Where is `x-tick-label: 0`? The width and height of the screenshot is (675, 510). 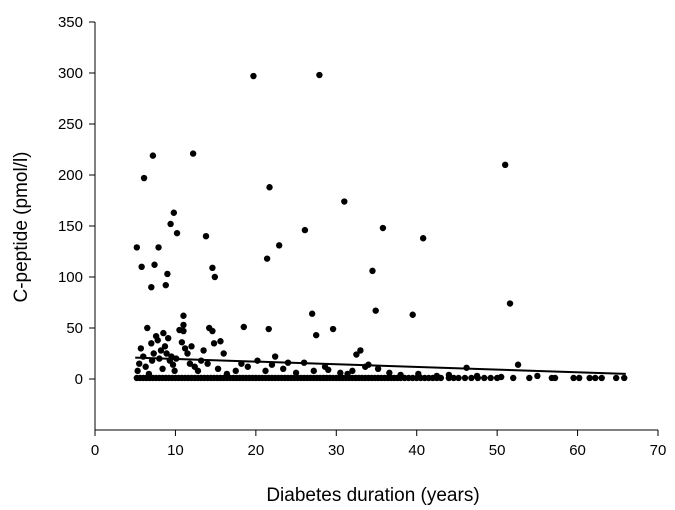
x-tick-label: 0 is located at coordinates (95, 450).